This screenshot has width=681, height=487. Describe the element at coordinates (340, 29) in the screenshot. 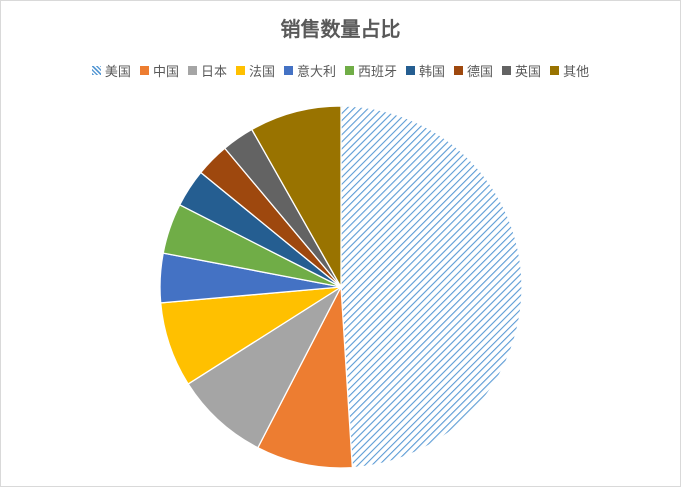

I see `chart-title: 销售数量占比` at that location.